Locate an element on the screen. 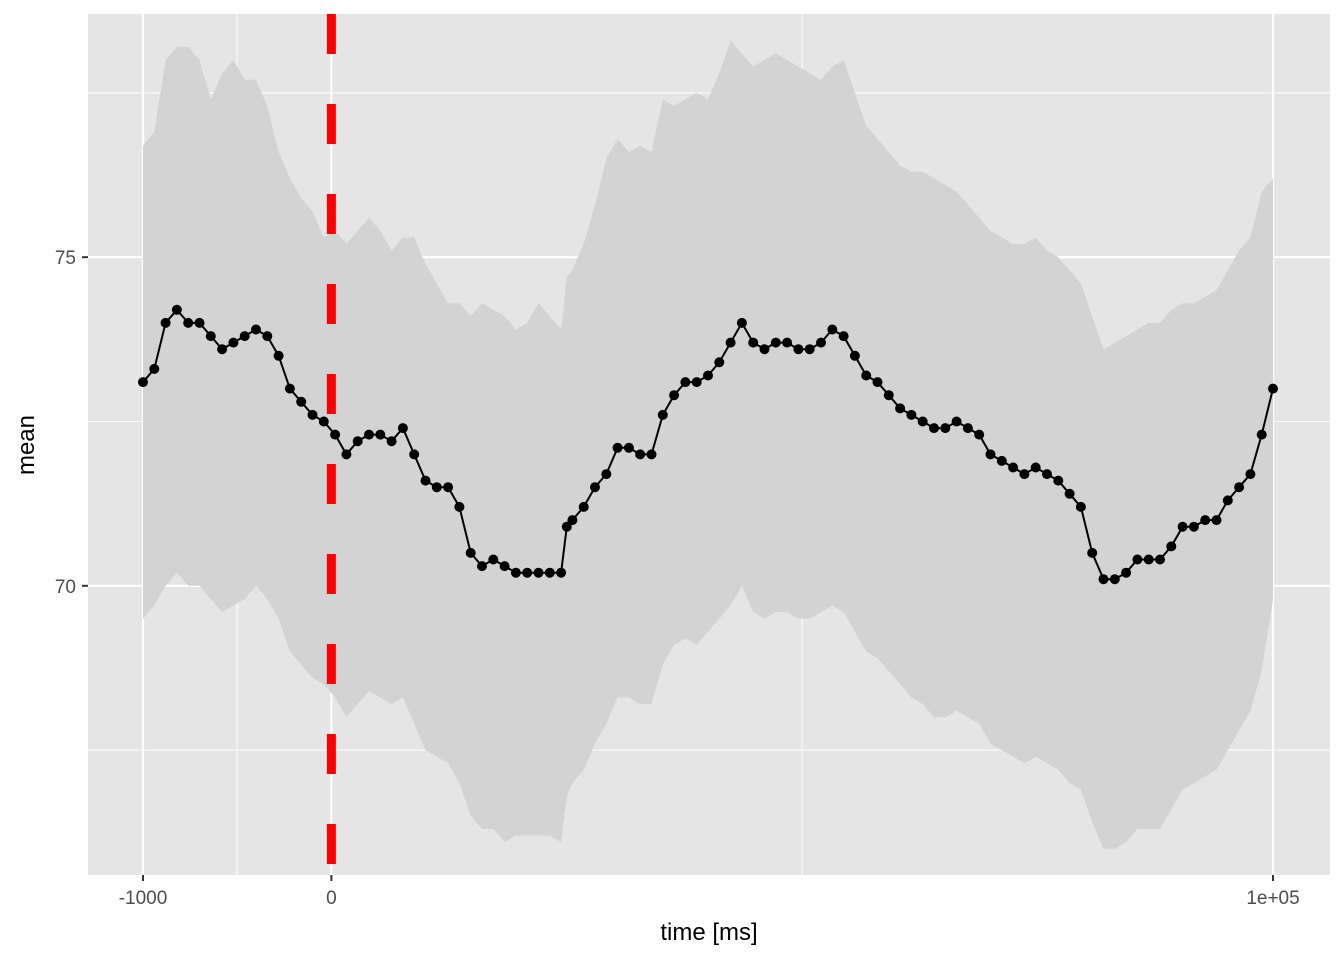  x-axis: -1000 0 1e+05 is located at coordinates (709, 892).